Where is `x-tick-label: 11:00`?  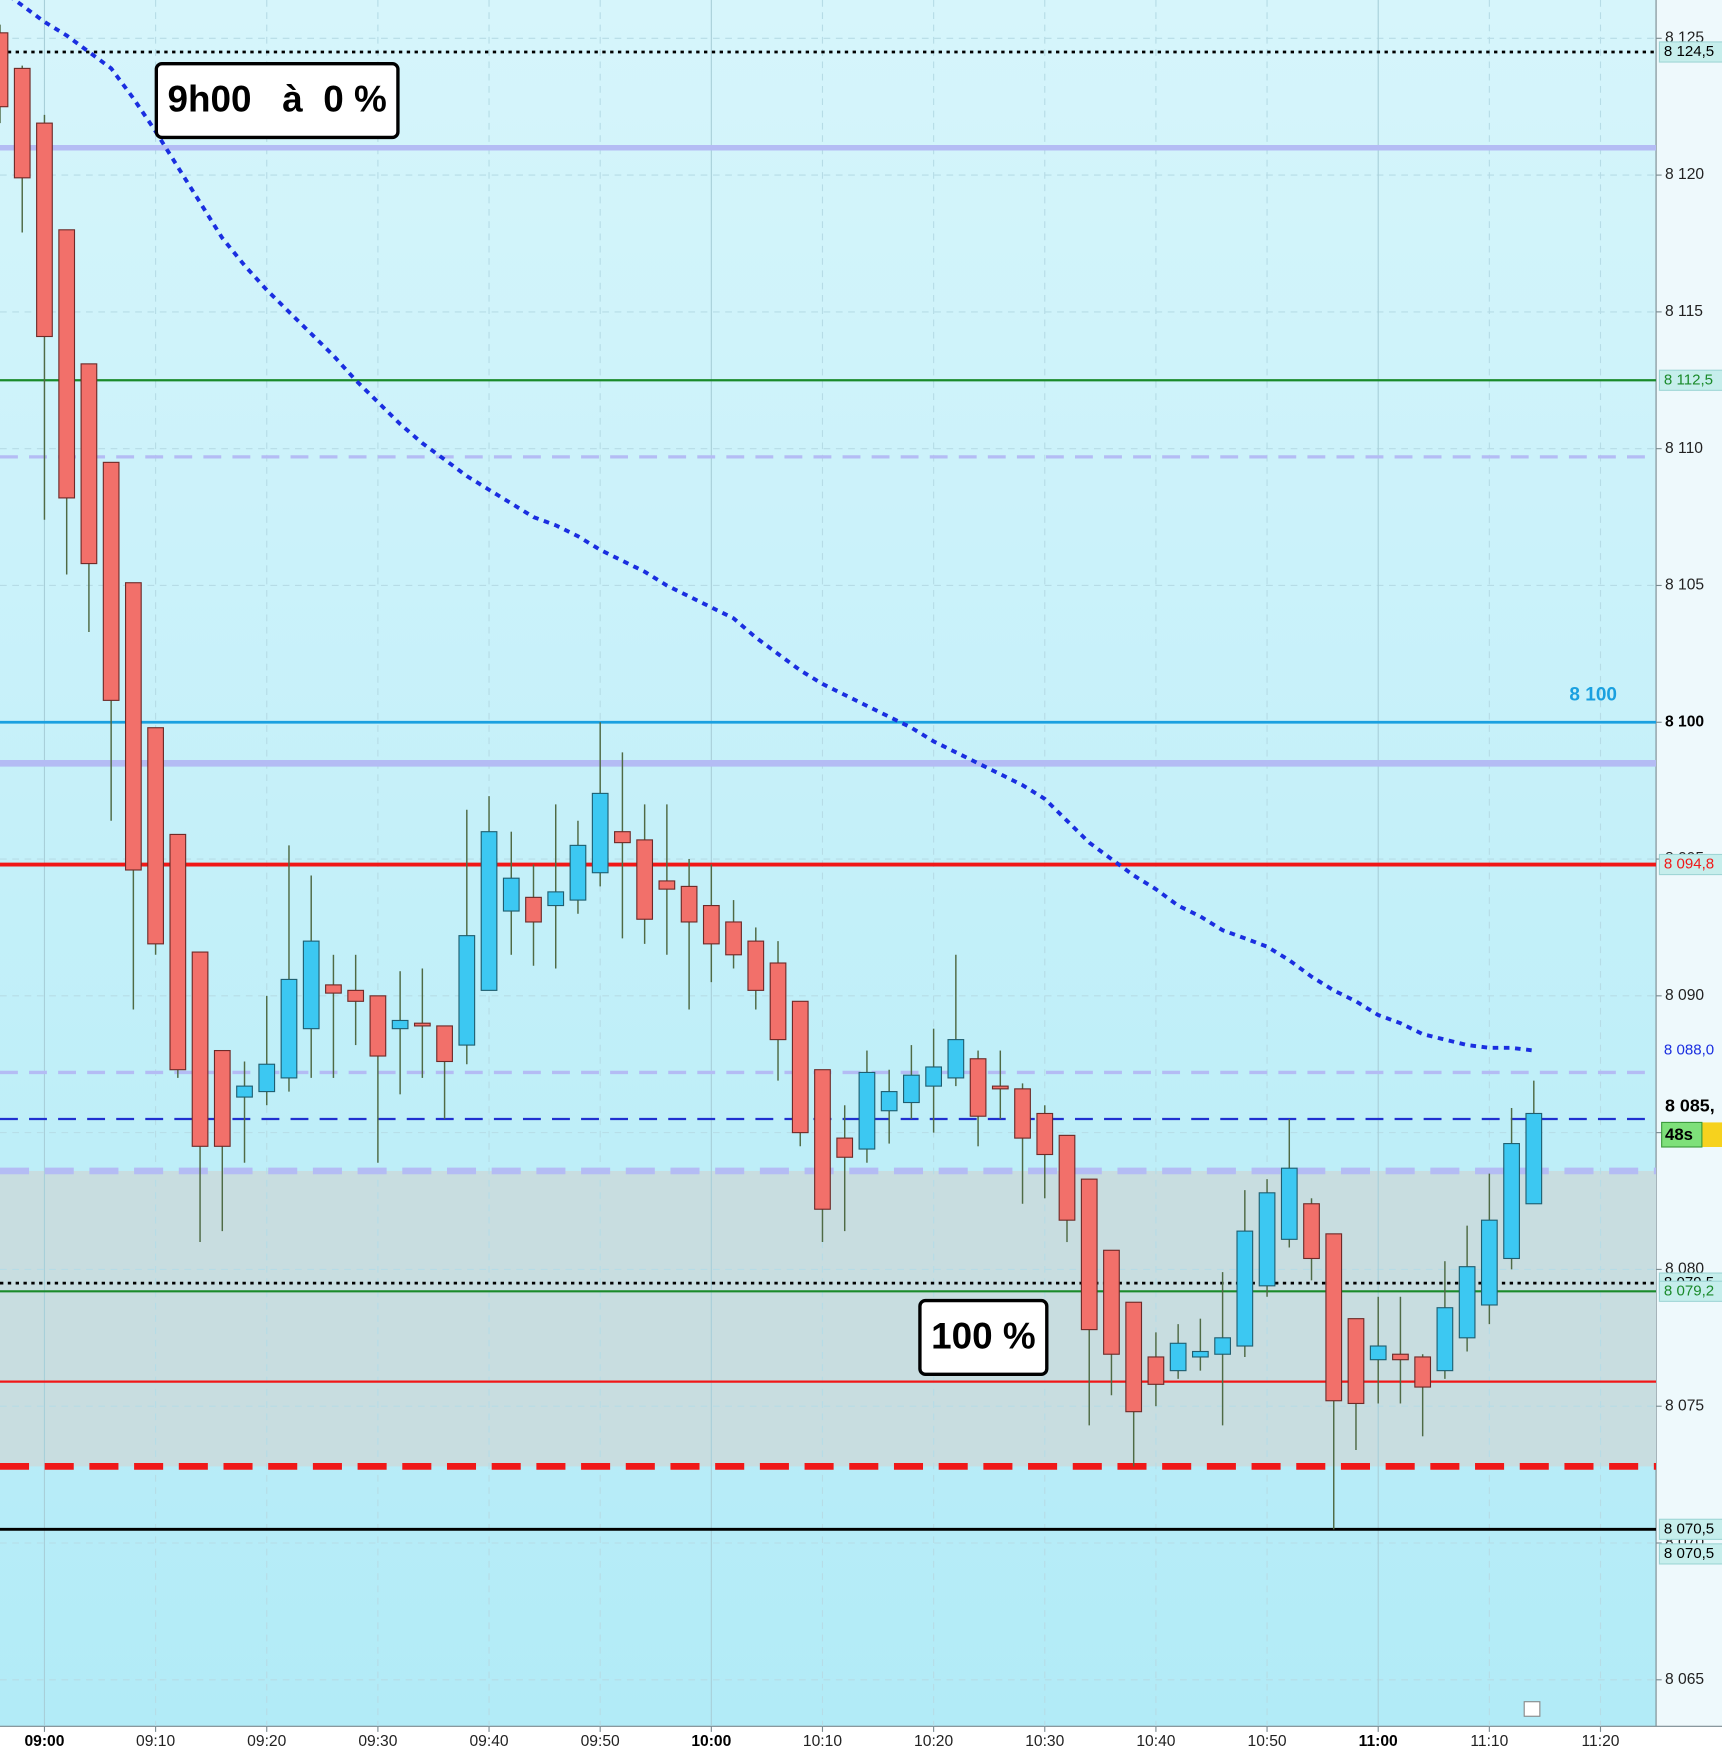 x-tick-label: 11:00 is located at coordinates (1378, 1741).